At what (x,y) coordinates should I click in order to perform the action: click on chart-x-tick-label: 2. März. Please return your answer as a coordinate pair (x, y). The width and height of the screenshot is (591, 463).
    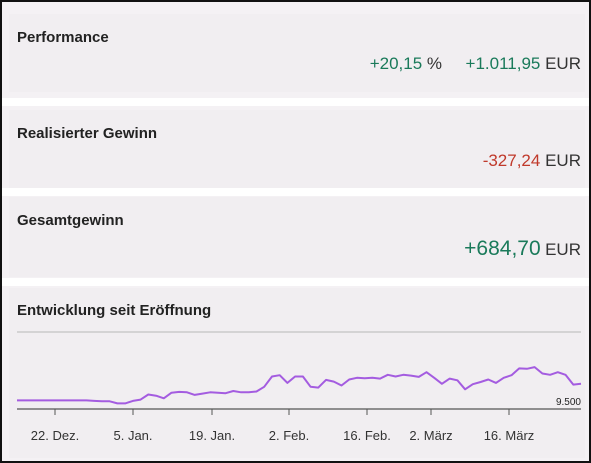
    Looking at the image, I should click on (430, 435).